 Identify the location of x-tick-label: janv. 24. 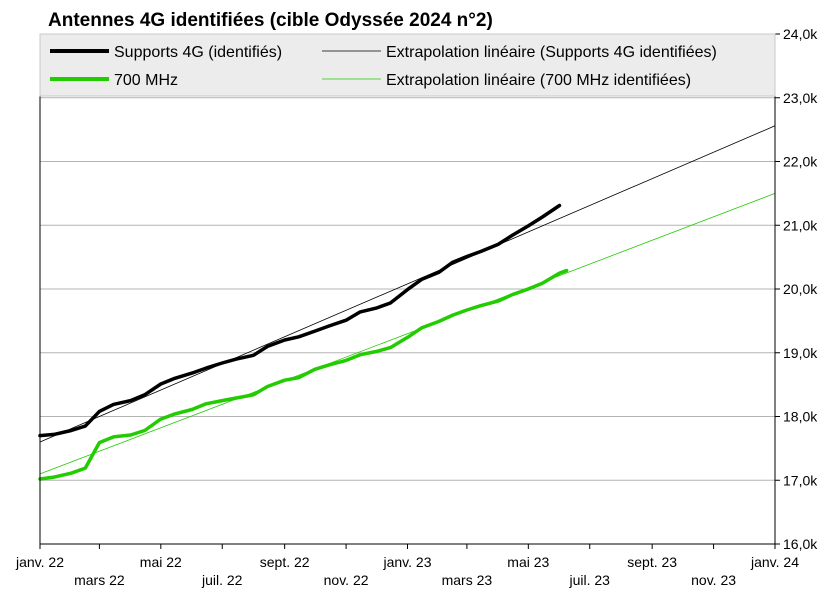
(774, 562).